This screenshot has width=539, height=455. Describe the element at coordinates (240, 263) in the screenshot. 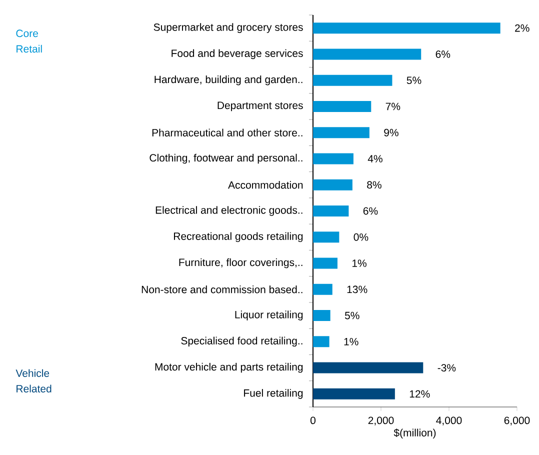

I see `y-tick-label: Furniture, floor coverings,..` at that location.